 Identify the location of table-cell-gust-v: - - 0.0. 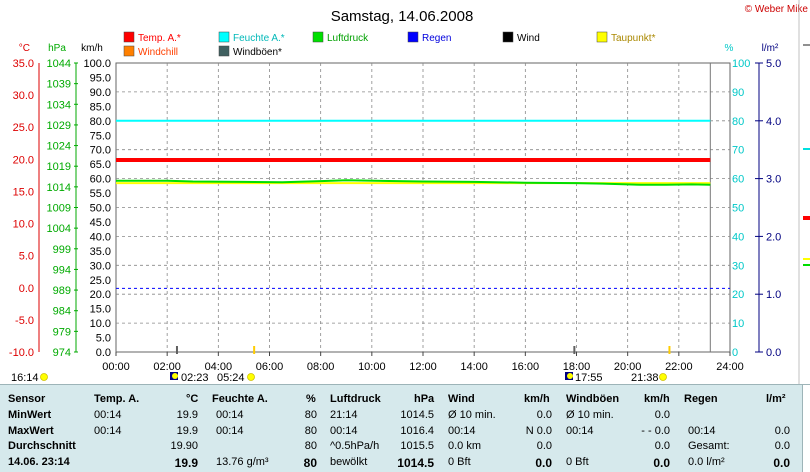
(655, 430).